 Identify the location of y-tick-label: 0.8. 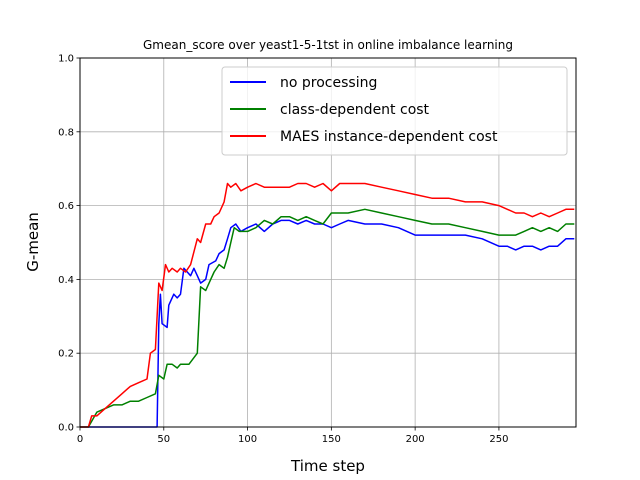
(66, 132).